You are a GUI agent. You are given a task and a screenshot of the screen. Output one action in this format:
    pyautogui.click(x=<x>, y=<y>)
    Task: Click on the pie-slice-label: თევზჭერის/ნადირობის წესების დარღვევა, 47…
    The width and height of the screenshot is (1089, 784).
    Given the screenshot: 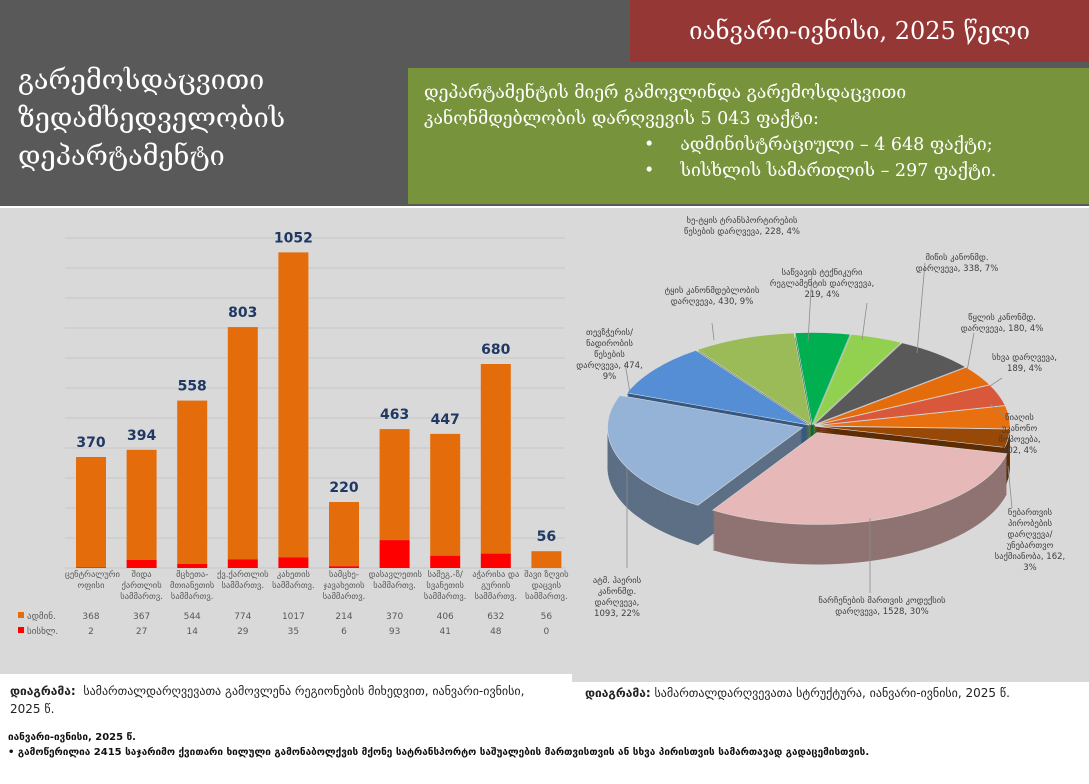 What is the action you would take?
    pyautogui.click(x=609, y=355)
    